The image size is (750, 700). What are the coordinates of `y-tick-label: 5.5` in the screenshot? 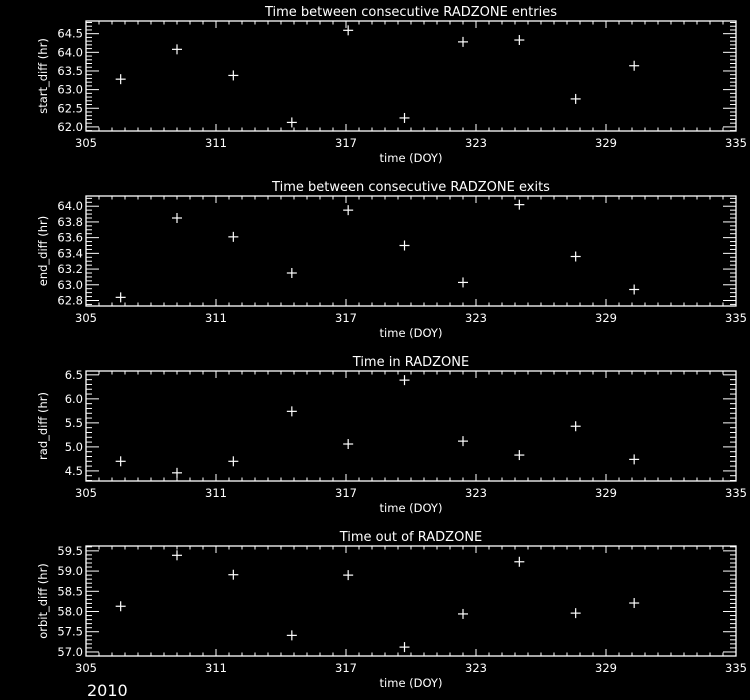 It's located at (74, 423).